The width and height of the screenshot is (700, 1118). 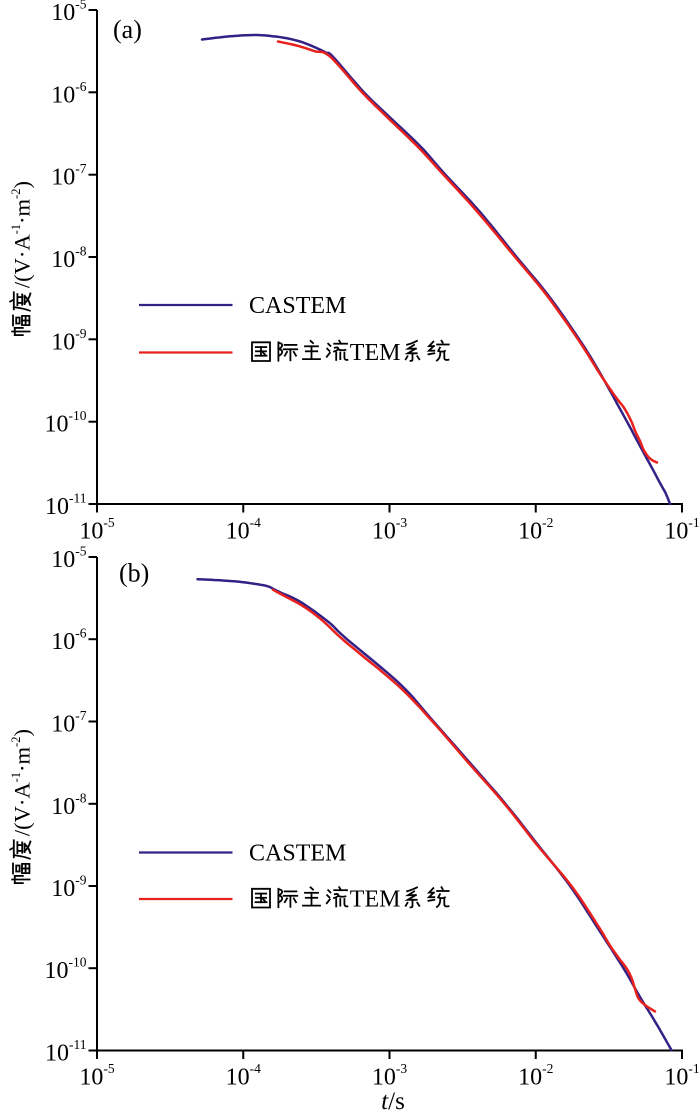 What do you see at coordinates (127, 29) in the screenshot?
I see `svg-text: (a)` at bounding box center [127, 29].